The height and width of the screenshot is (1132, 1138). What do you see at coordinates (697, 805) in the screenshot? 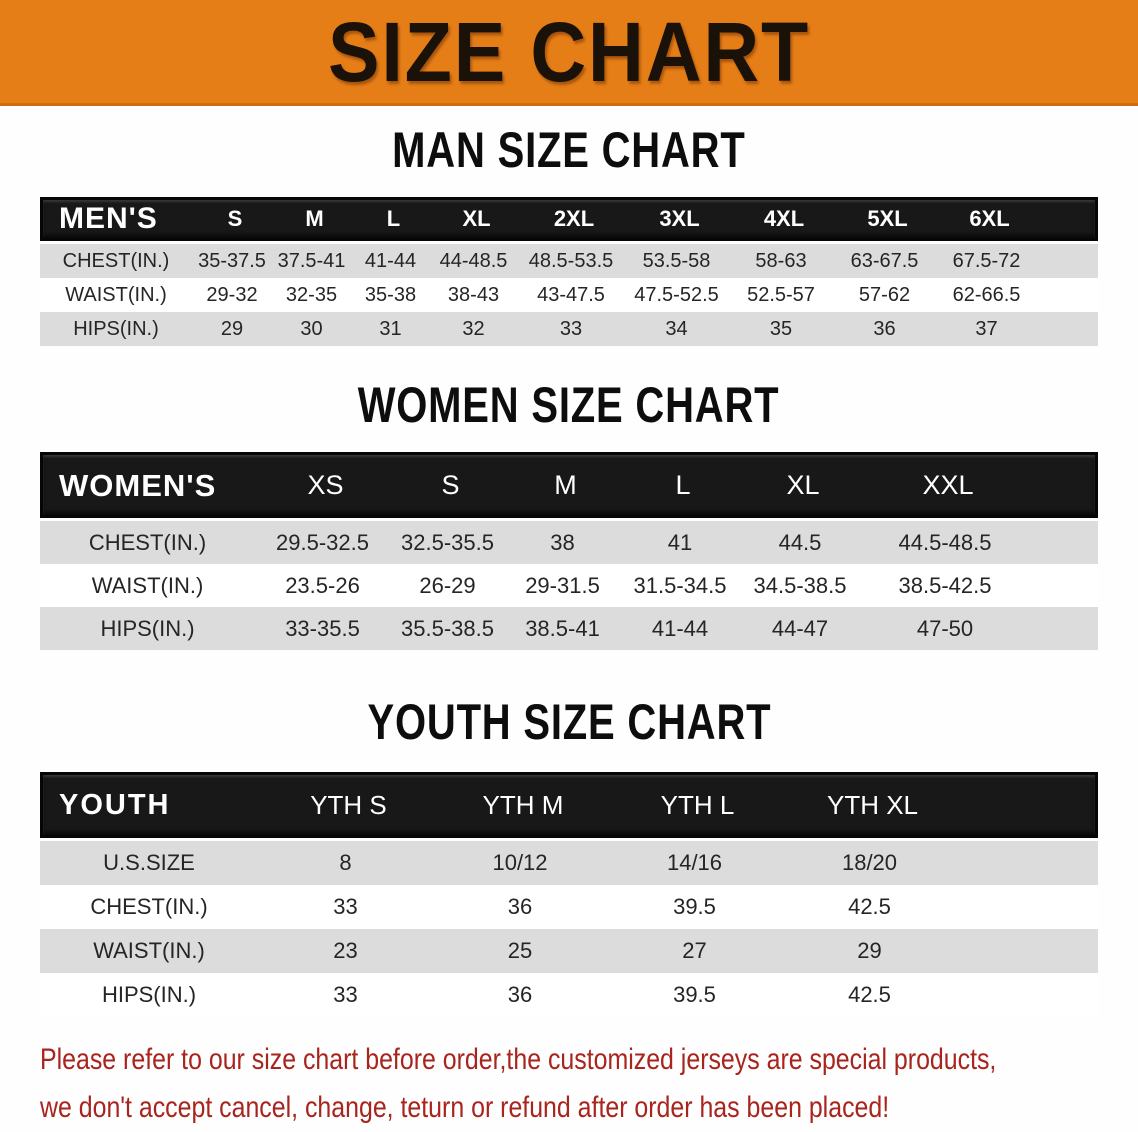
I see `size-column-header: YTH L` at bounding box center [697, 805].